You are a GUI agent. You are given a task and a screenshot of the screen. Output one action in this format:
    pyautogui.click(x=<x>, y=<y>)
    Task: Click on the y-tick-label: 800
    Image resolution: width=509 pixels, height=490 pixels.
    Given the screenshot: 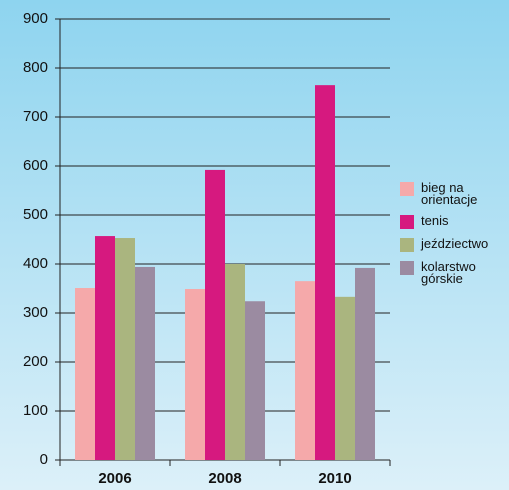 What is the action you would take?
    pyautogui.click(x=35, y=67)
    